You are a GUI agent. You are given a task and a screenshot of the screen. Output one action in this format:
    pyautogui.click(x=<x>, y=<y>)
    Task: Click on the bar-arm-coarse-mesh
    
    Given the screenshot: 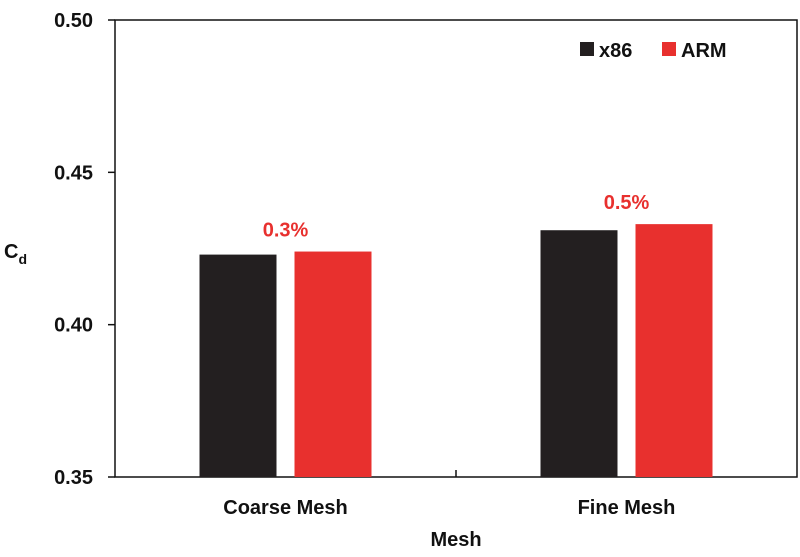 What is the action you would take?
    pyautogui.click(x=333, y=364)
    